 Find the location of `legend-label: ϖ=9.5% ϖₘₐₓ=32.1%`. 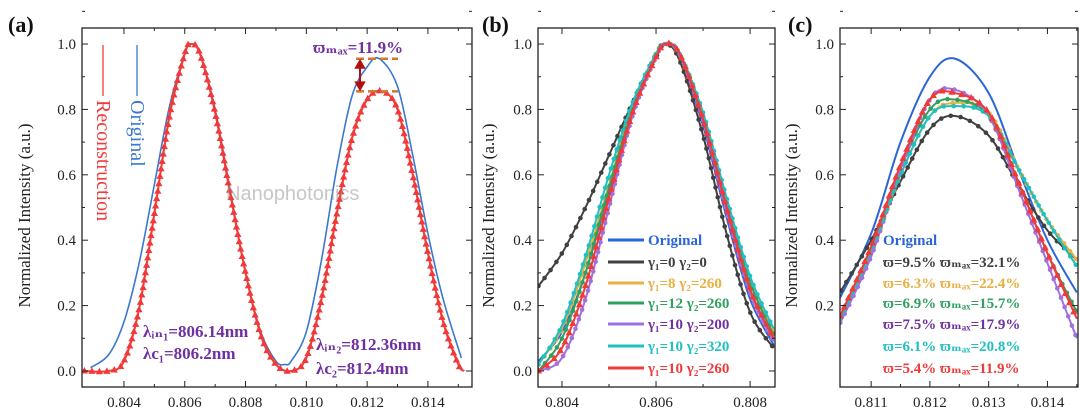

legend-label: ϖ=9.5% ϖₘₐₓ=32.1% is located at coordinates (951, 263).